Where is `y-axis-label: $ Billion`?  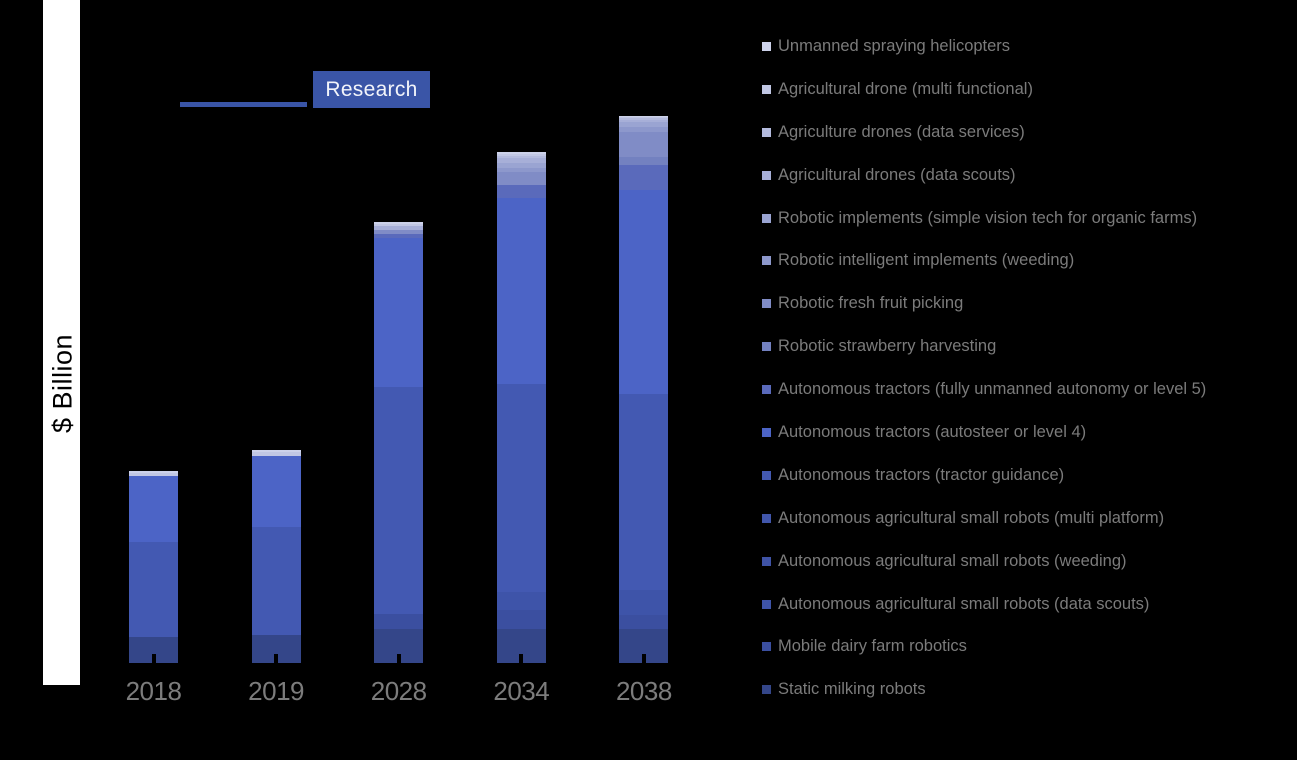
y-axis-label: $ Billion is located at coordinates (62, 383).